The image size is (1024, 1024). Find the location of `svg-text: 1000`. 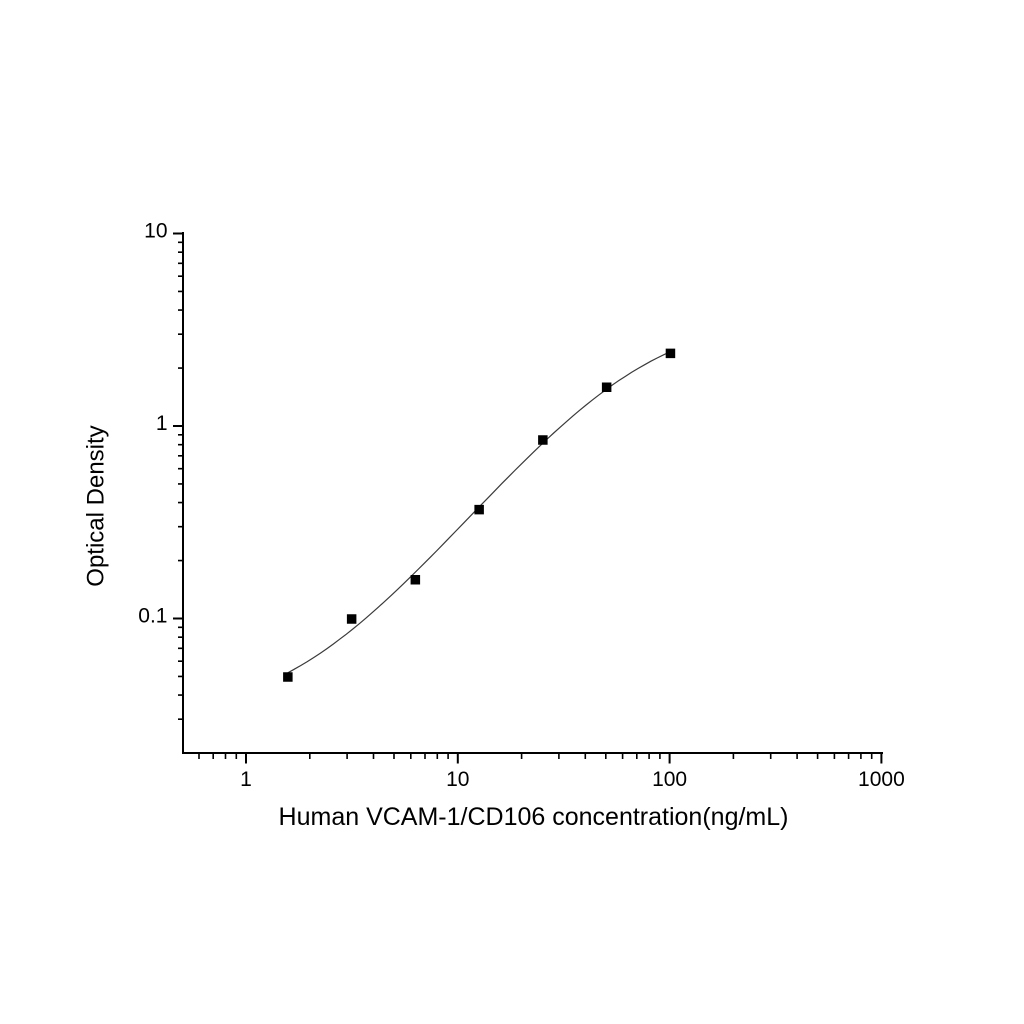

svg-text: 1000 is located at coordinates (881, 779).